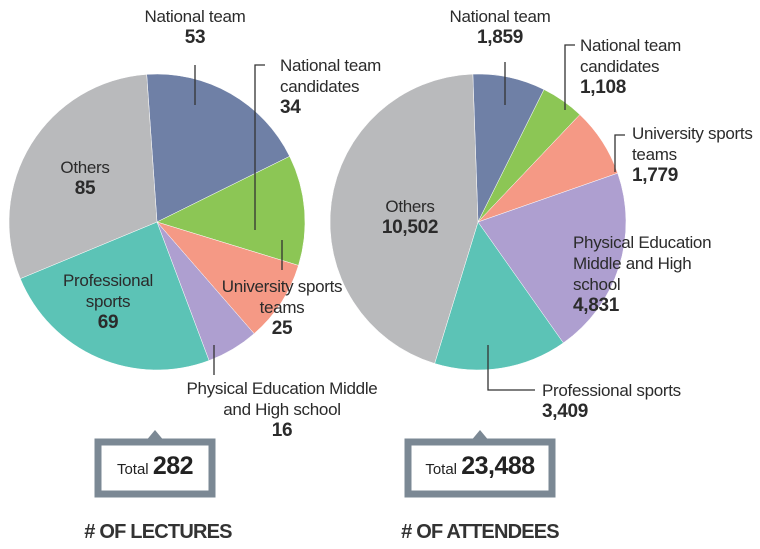  I want to click on value-label: 1,779, so click(655, 175).